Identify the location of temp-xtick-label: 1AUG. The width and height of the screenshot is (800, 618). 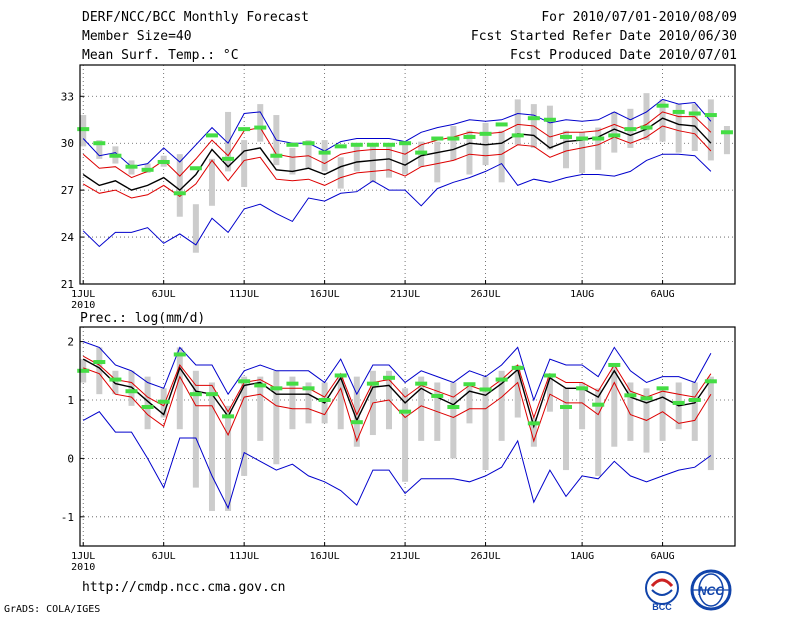
(582, 294).